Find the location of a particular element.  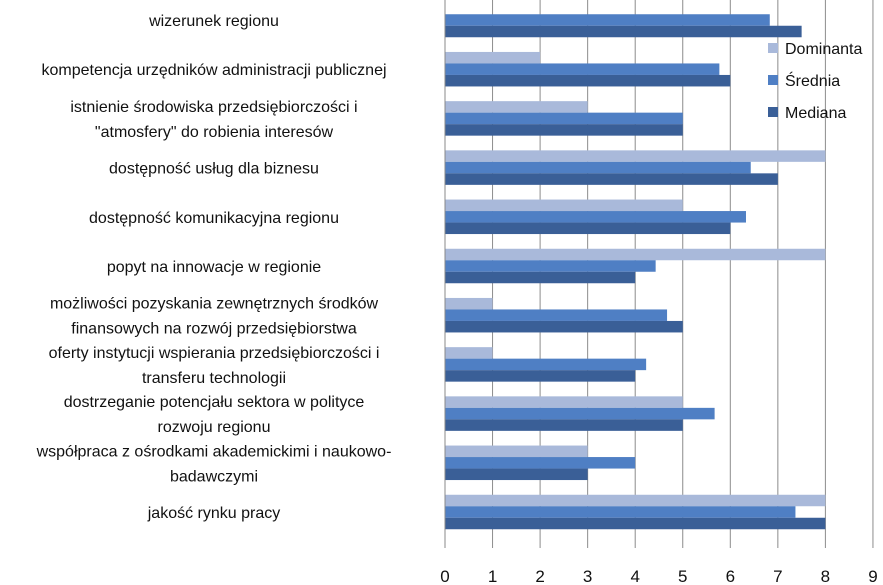

legend-label: Mediana is located at coordinates (815, 113).